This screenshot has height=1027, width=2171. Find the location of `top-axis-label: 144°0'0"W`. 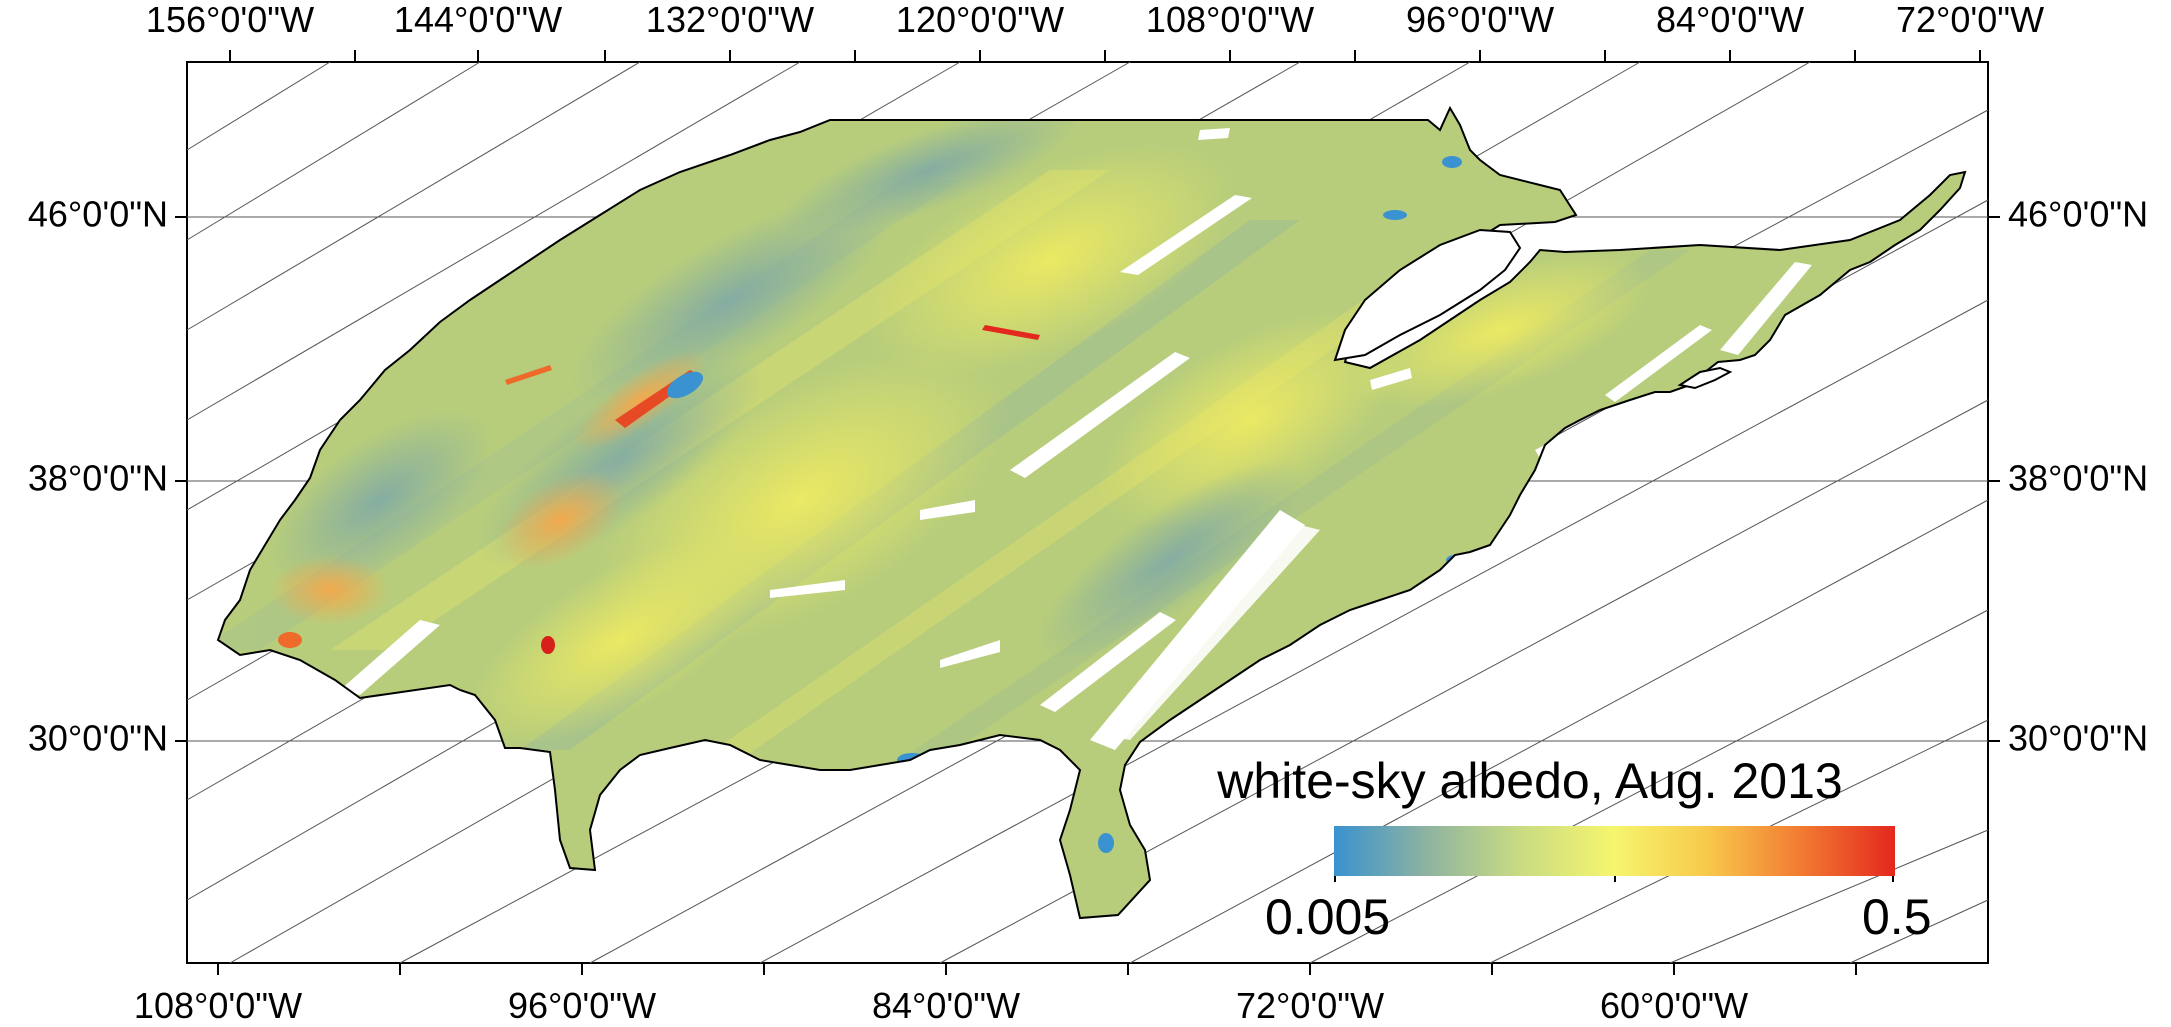

top-axis-label: 144°0'0"W is located at coordinates (478, 20).